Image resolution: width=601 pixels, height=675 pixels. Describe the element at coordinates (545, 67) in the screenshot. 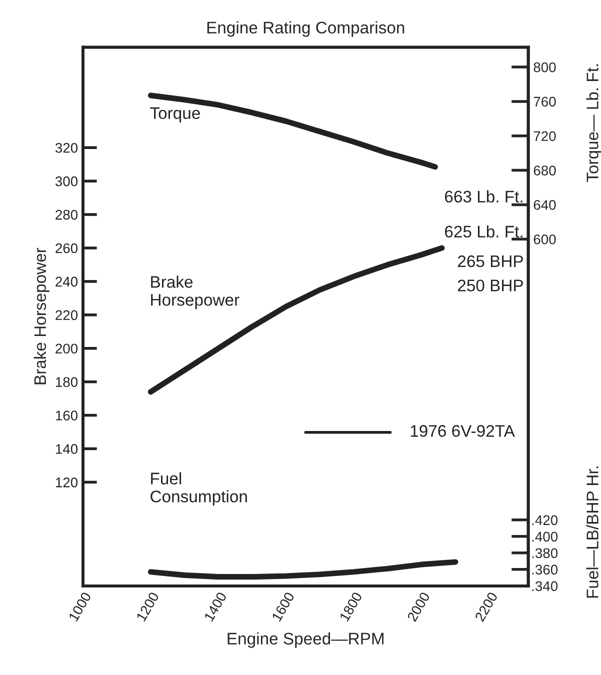

I see `y2-tick-label: 800` at that location.